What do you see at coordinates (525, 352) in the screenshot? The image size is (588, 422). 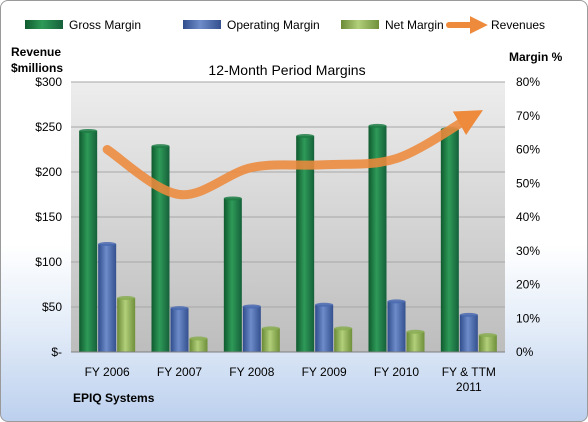 I see `right-tick-label: 0%` at bounding box center [525, 352].